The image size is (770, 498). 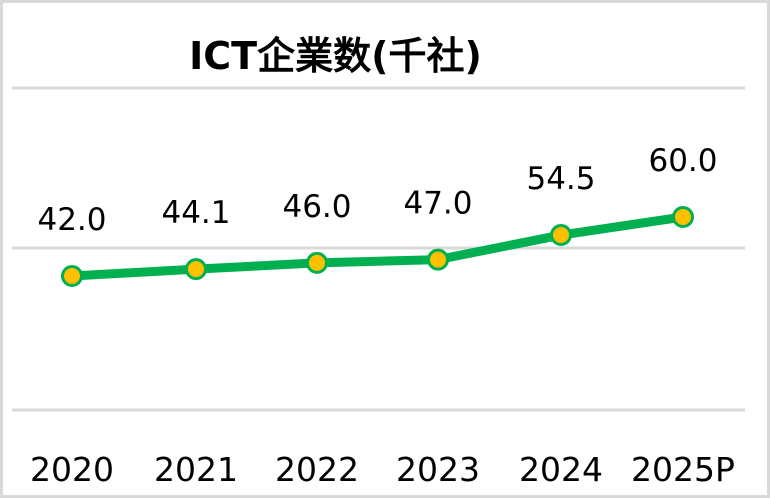 I want to click on data-label: 60.0, so click(x=682, y=161).